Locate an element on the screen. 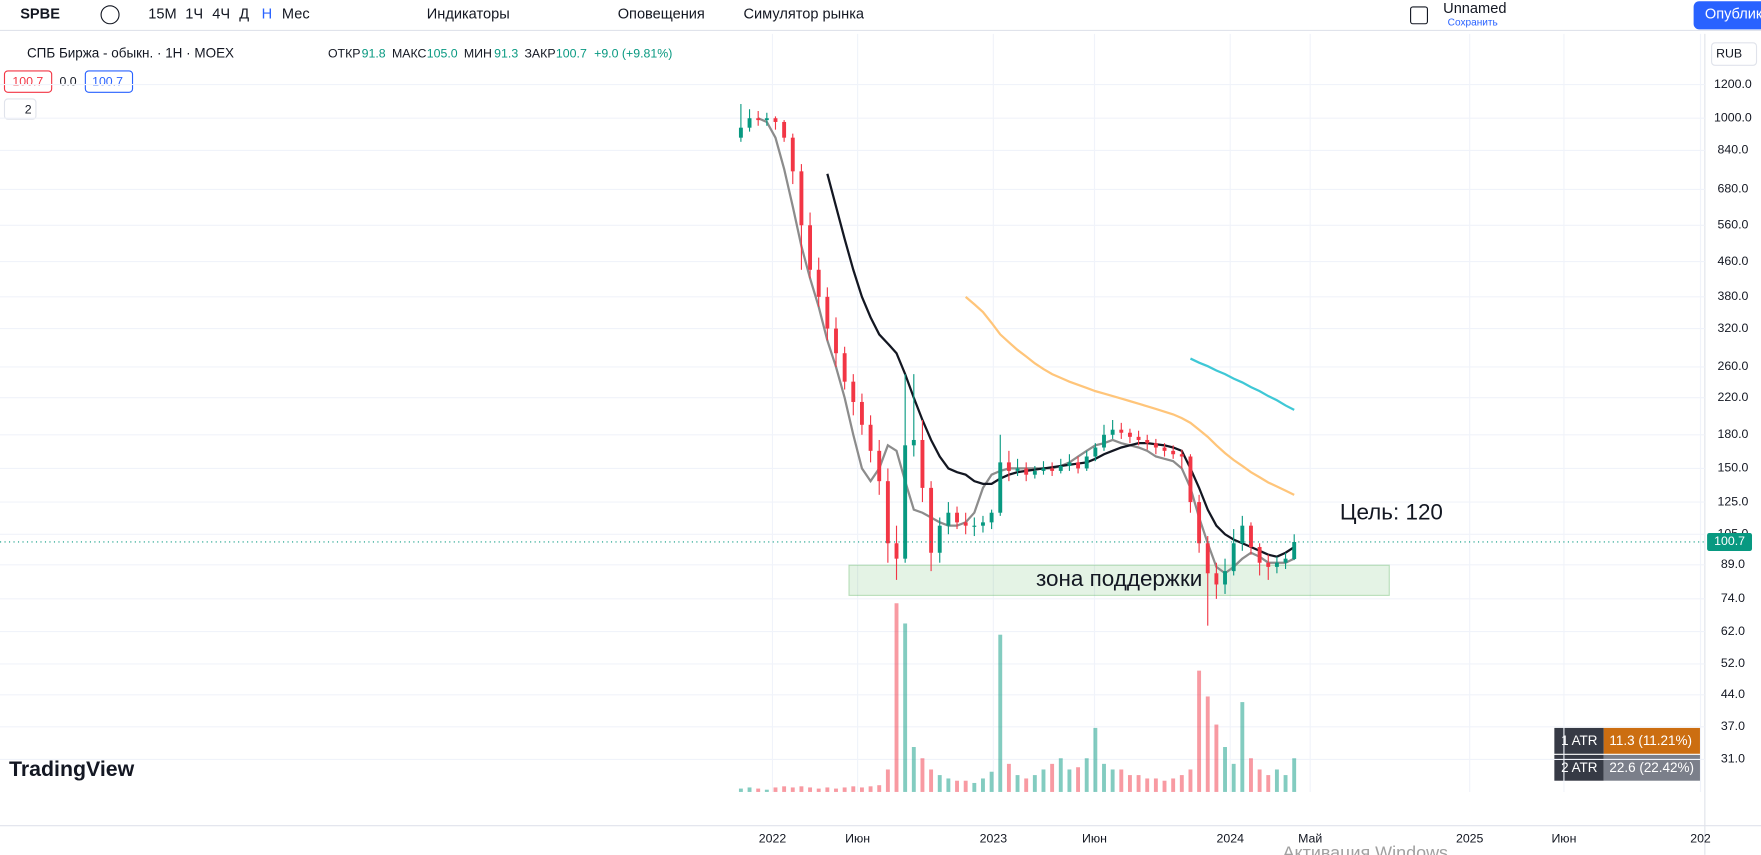 Image resolution: width=1761 pixels, height=855 pixels. y-tick-label: 37.0 is located at coordinates (1733, 726).